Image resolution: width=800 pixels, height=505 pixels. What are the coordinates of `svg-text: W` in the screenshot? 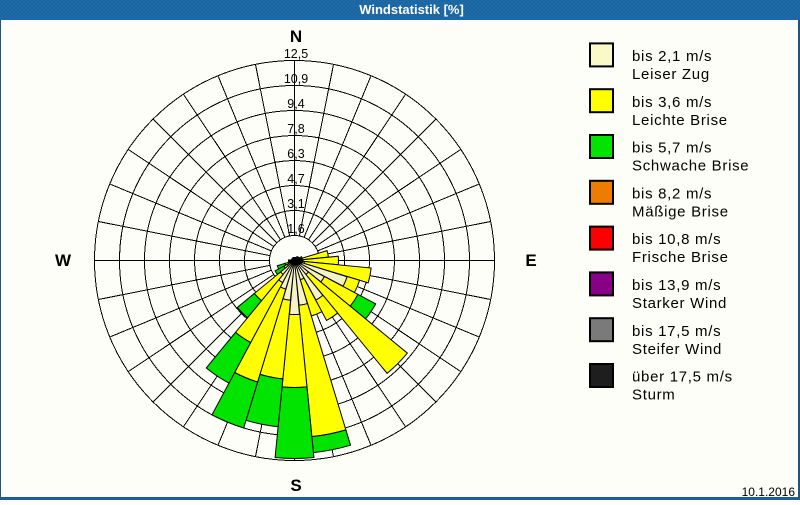 It's located at (63, 260).